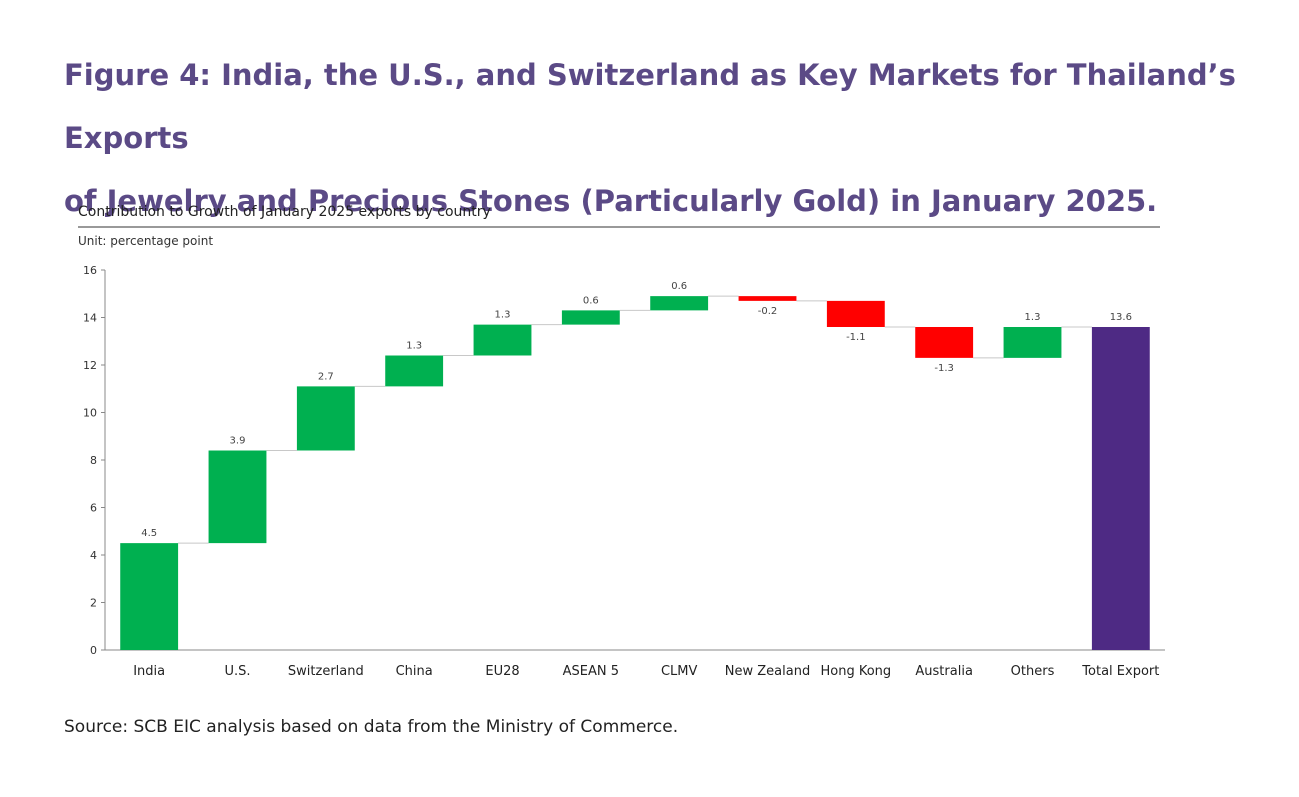 This screenshot has width=1299, height=797. I want to click on bar-hong-kong, so click(855, 313).